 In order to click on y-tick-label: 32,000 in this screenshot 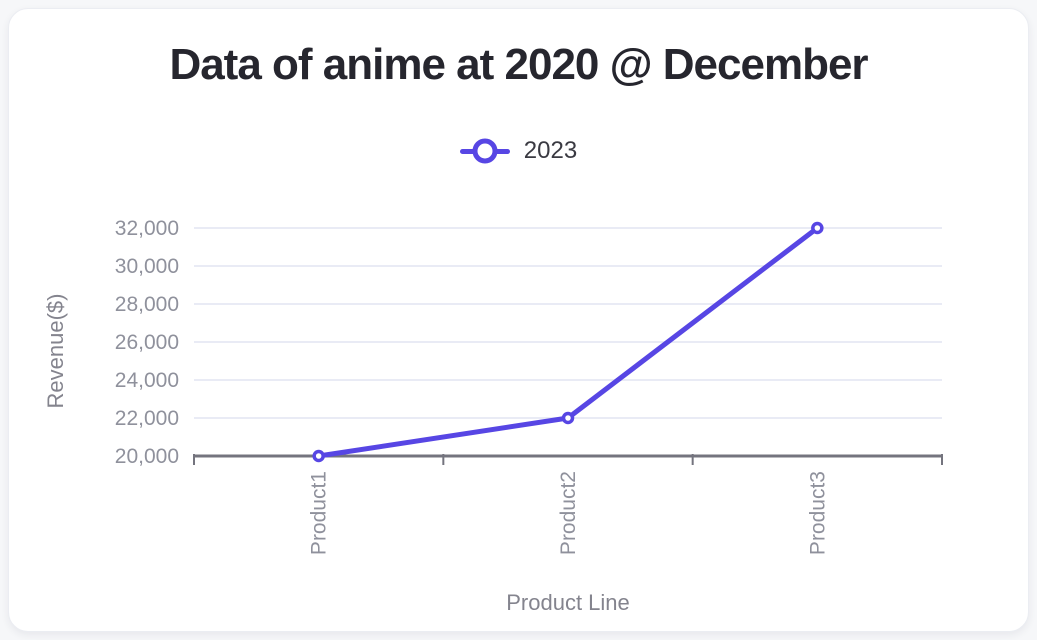, I will do `click(147, 228)`.